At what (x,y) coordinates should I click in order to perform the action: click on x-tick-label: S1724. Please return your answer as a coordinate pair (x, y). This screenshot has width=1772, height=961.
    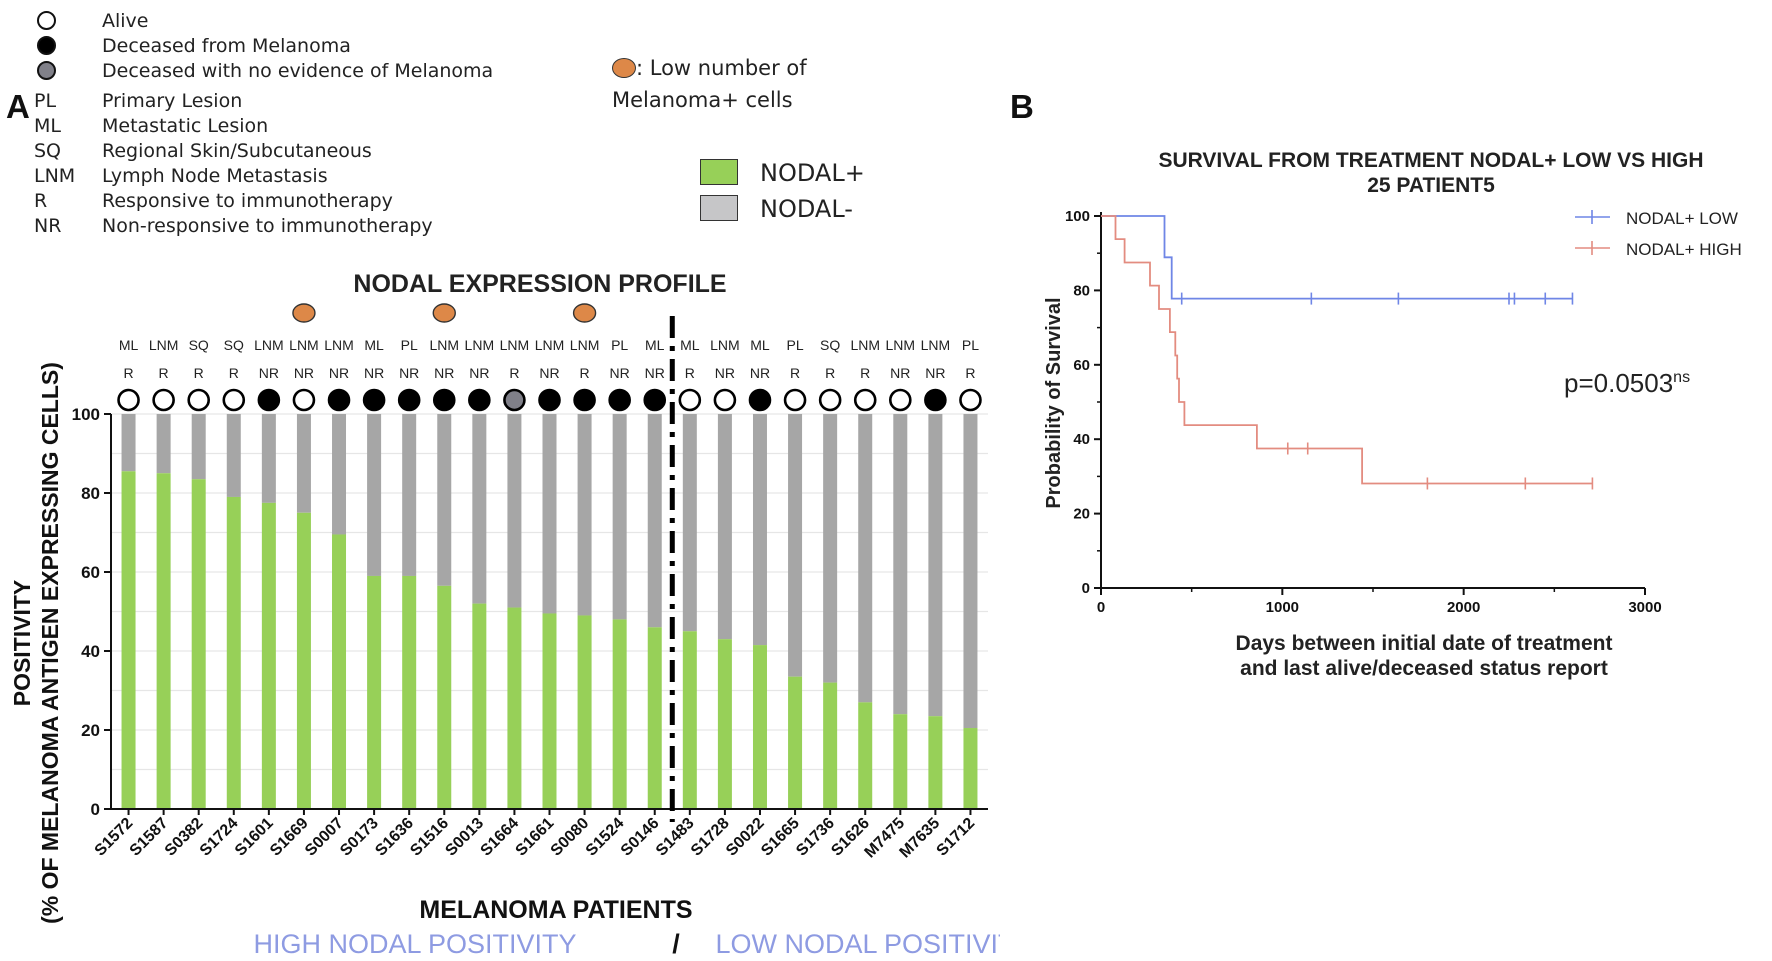
    Looking at the image, I should click on (219, 837).